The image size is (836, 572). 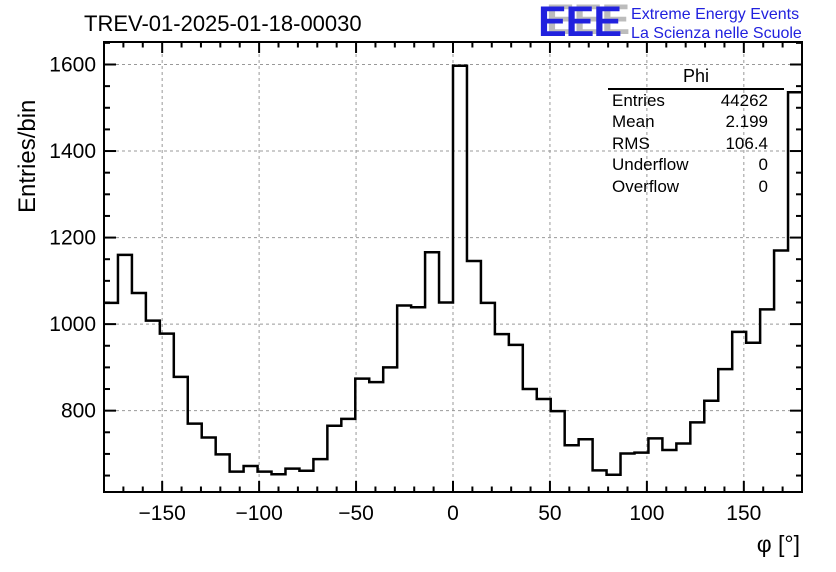 What do you see at coordinates (650, 165) in the screenshot?
I see `stats-label: Underflow` at bounding box center [650, 165].